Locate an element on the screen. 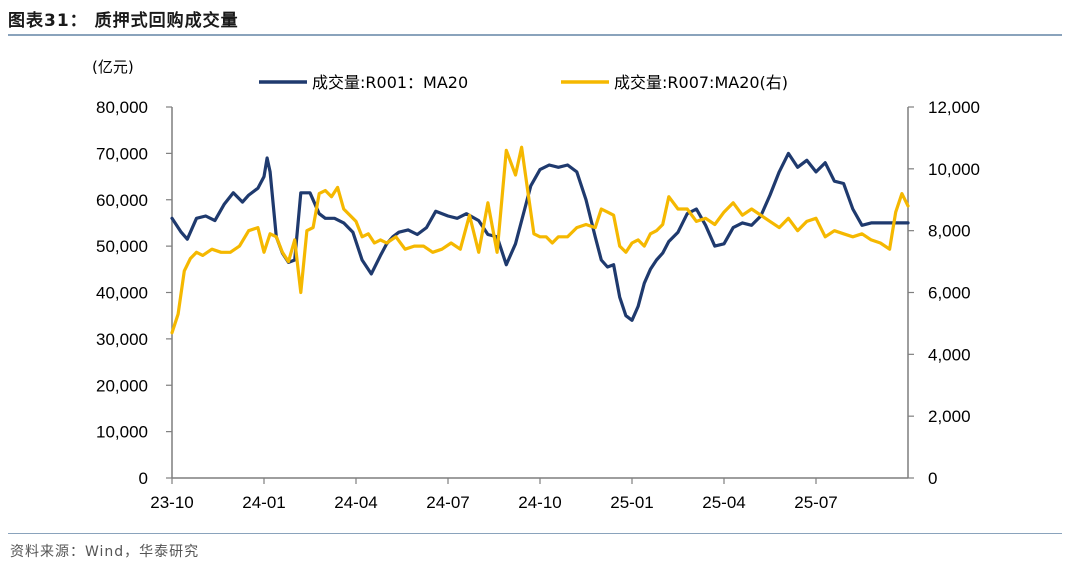 The width and height of the screenshot is (1080, 565). left-axis-tick-label: 20,000 is located at coordinates (122, 385).